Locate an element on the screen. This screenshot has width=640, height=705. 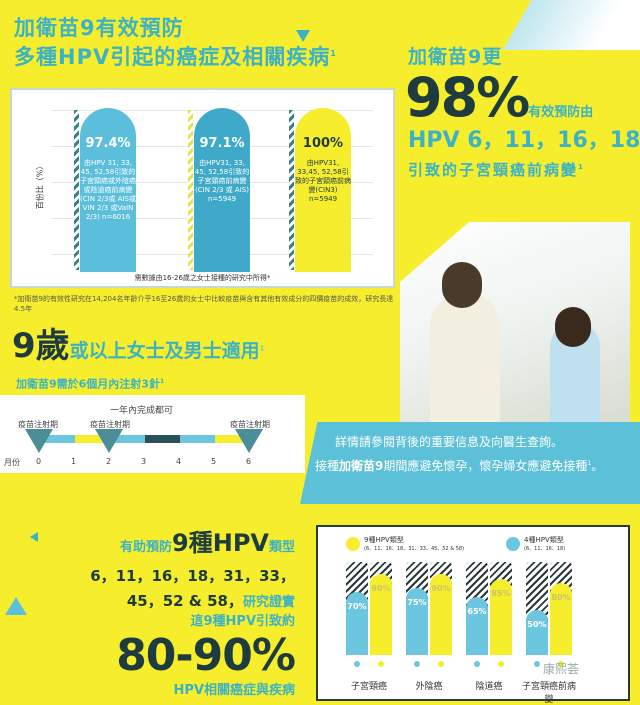
month-label: 月份 is located at coordinates (12, 462).